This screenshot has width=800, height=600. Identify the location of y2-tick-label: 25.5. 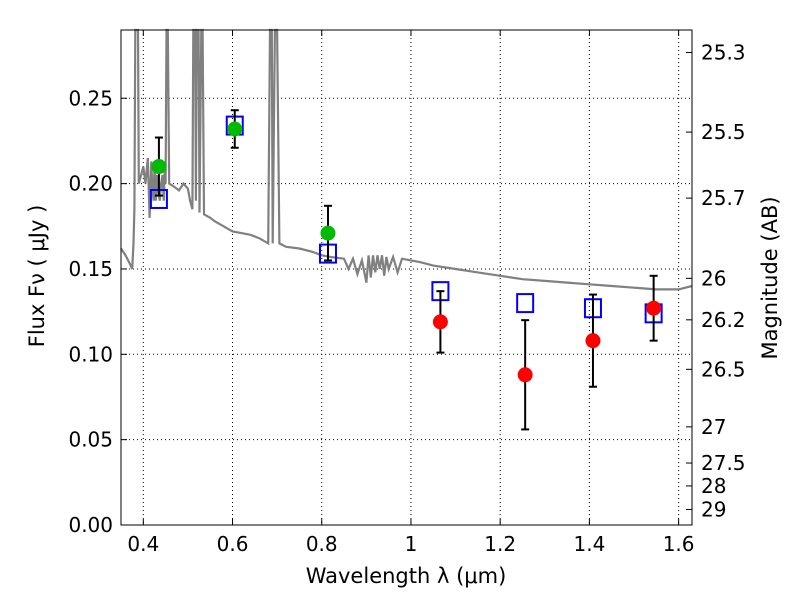
(723, 132).